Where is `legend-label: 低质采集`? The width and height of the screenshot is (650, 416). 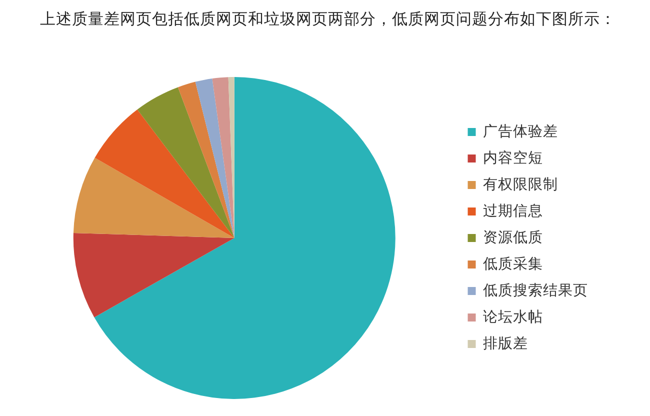
legend-label: 低质采集 is located at coordinates (513, 263).